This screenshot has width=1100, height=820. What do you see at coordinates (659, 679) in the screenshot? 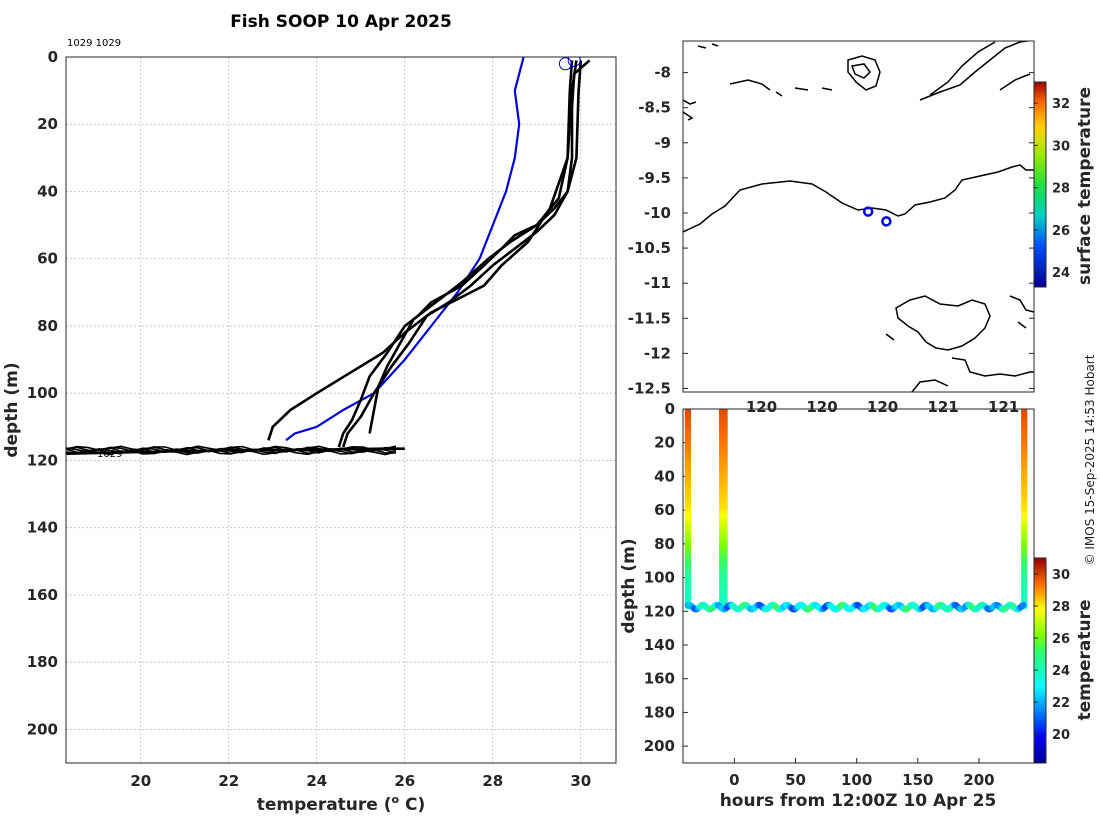
I see `section-y-tick-label: 160` at bounding box center [659, 679].